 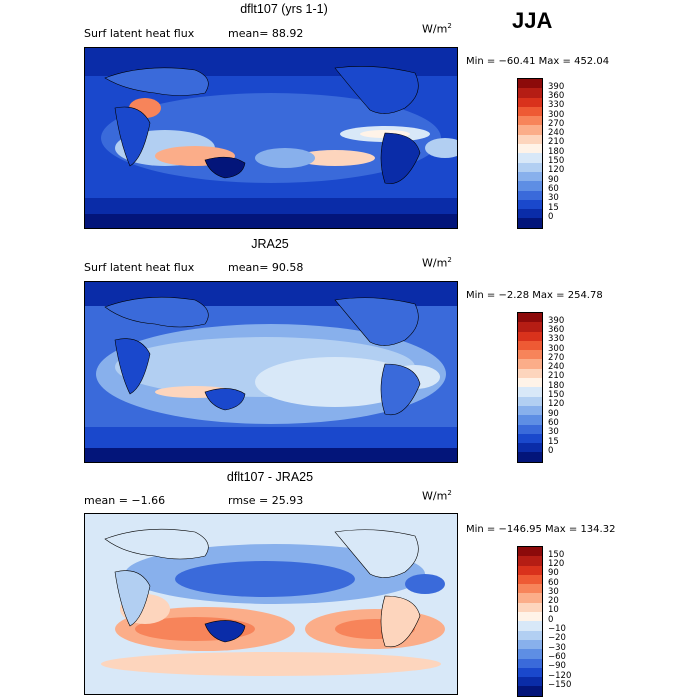 What do you see at coordinates (556, 376) in the screenshot?
I see `colorbar-tick-label: 210` at bounding box center [556, 376].